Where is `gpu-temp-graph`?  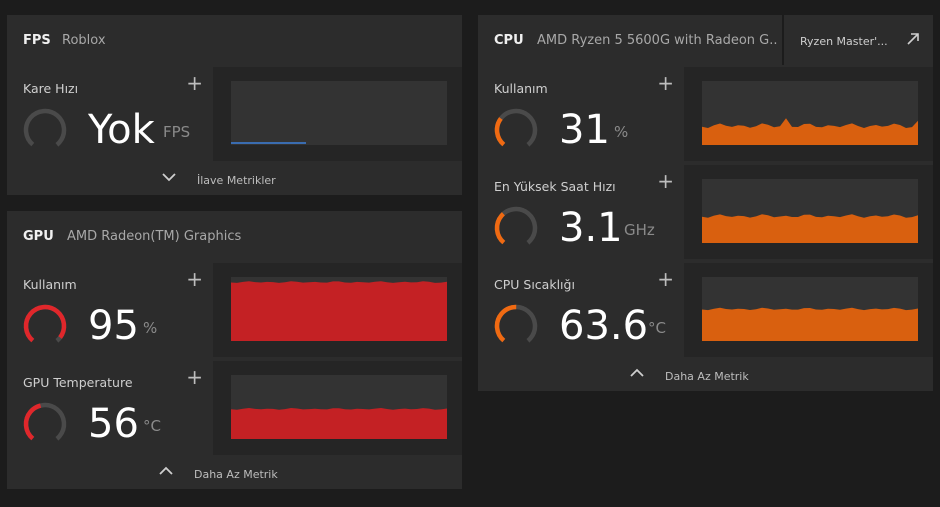
gpu-temp-graph is located at coordinates (339, 407).